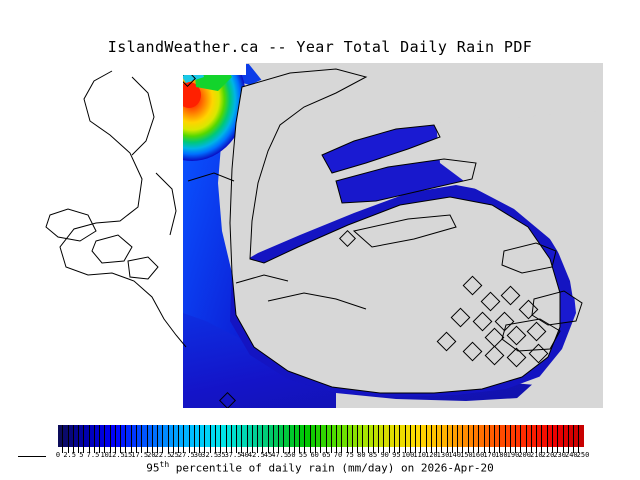  I want to click on coastline-inlet-mid, so click(404, 231).